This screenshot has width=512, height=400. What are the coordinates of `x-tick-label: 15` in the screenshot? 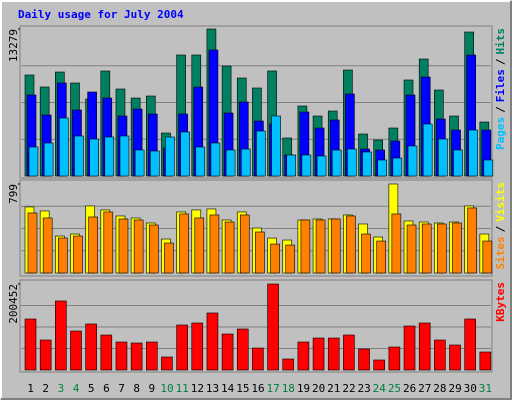 It's located at (242, 388).